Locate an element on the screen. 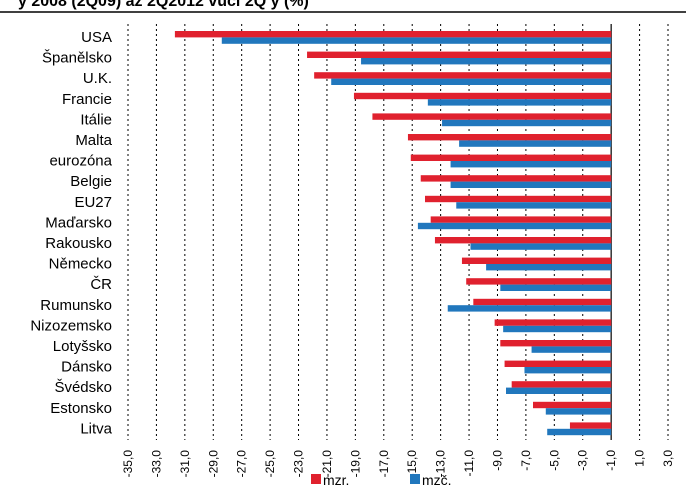 This screenshot has height=487, width=686. category-label: U.K. is located at coordinates (97, 78).